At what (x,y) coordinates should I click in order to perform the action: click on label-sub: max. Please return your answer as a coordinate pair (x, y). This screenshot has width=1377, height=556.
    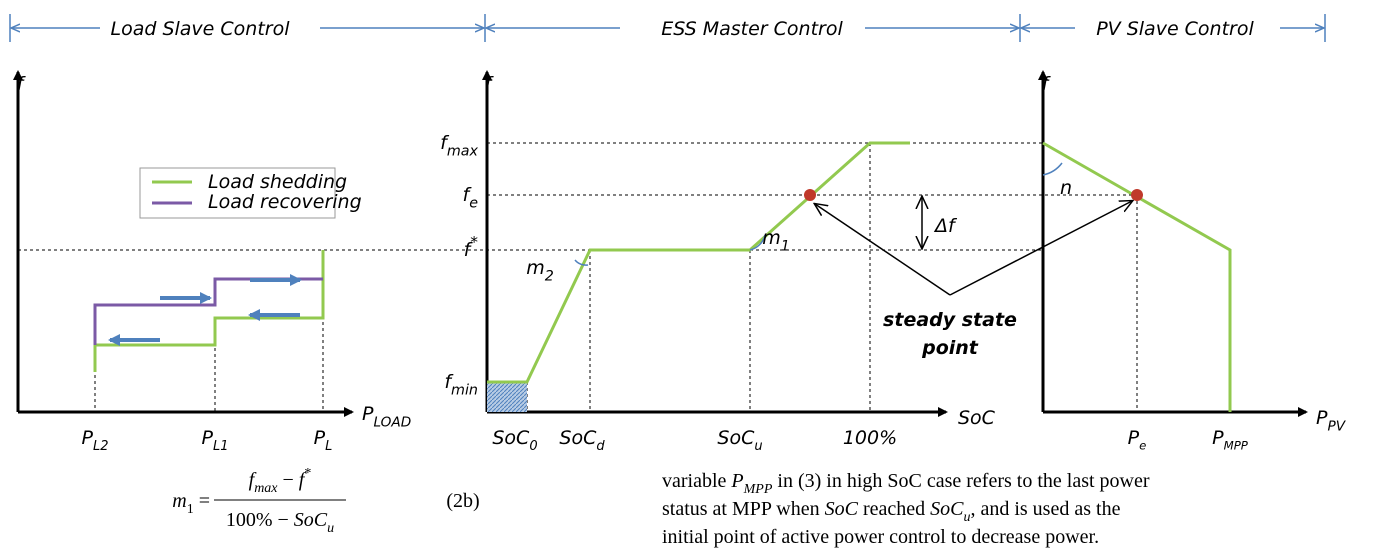
    Looking at the image, I should click on (463, 152).